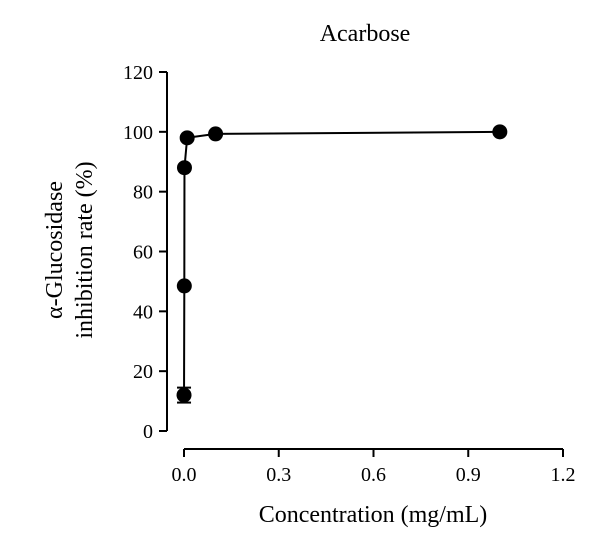 Image resolution: width=600 pixels, height=551 pixels. What do you see at coordinates (138, 133) in the screenshot?
I see `y-tick-label: 100` at bounding box center [138, 133].